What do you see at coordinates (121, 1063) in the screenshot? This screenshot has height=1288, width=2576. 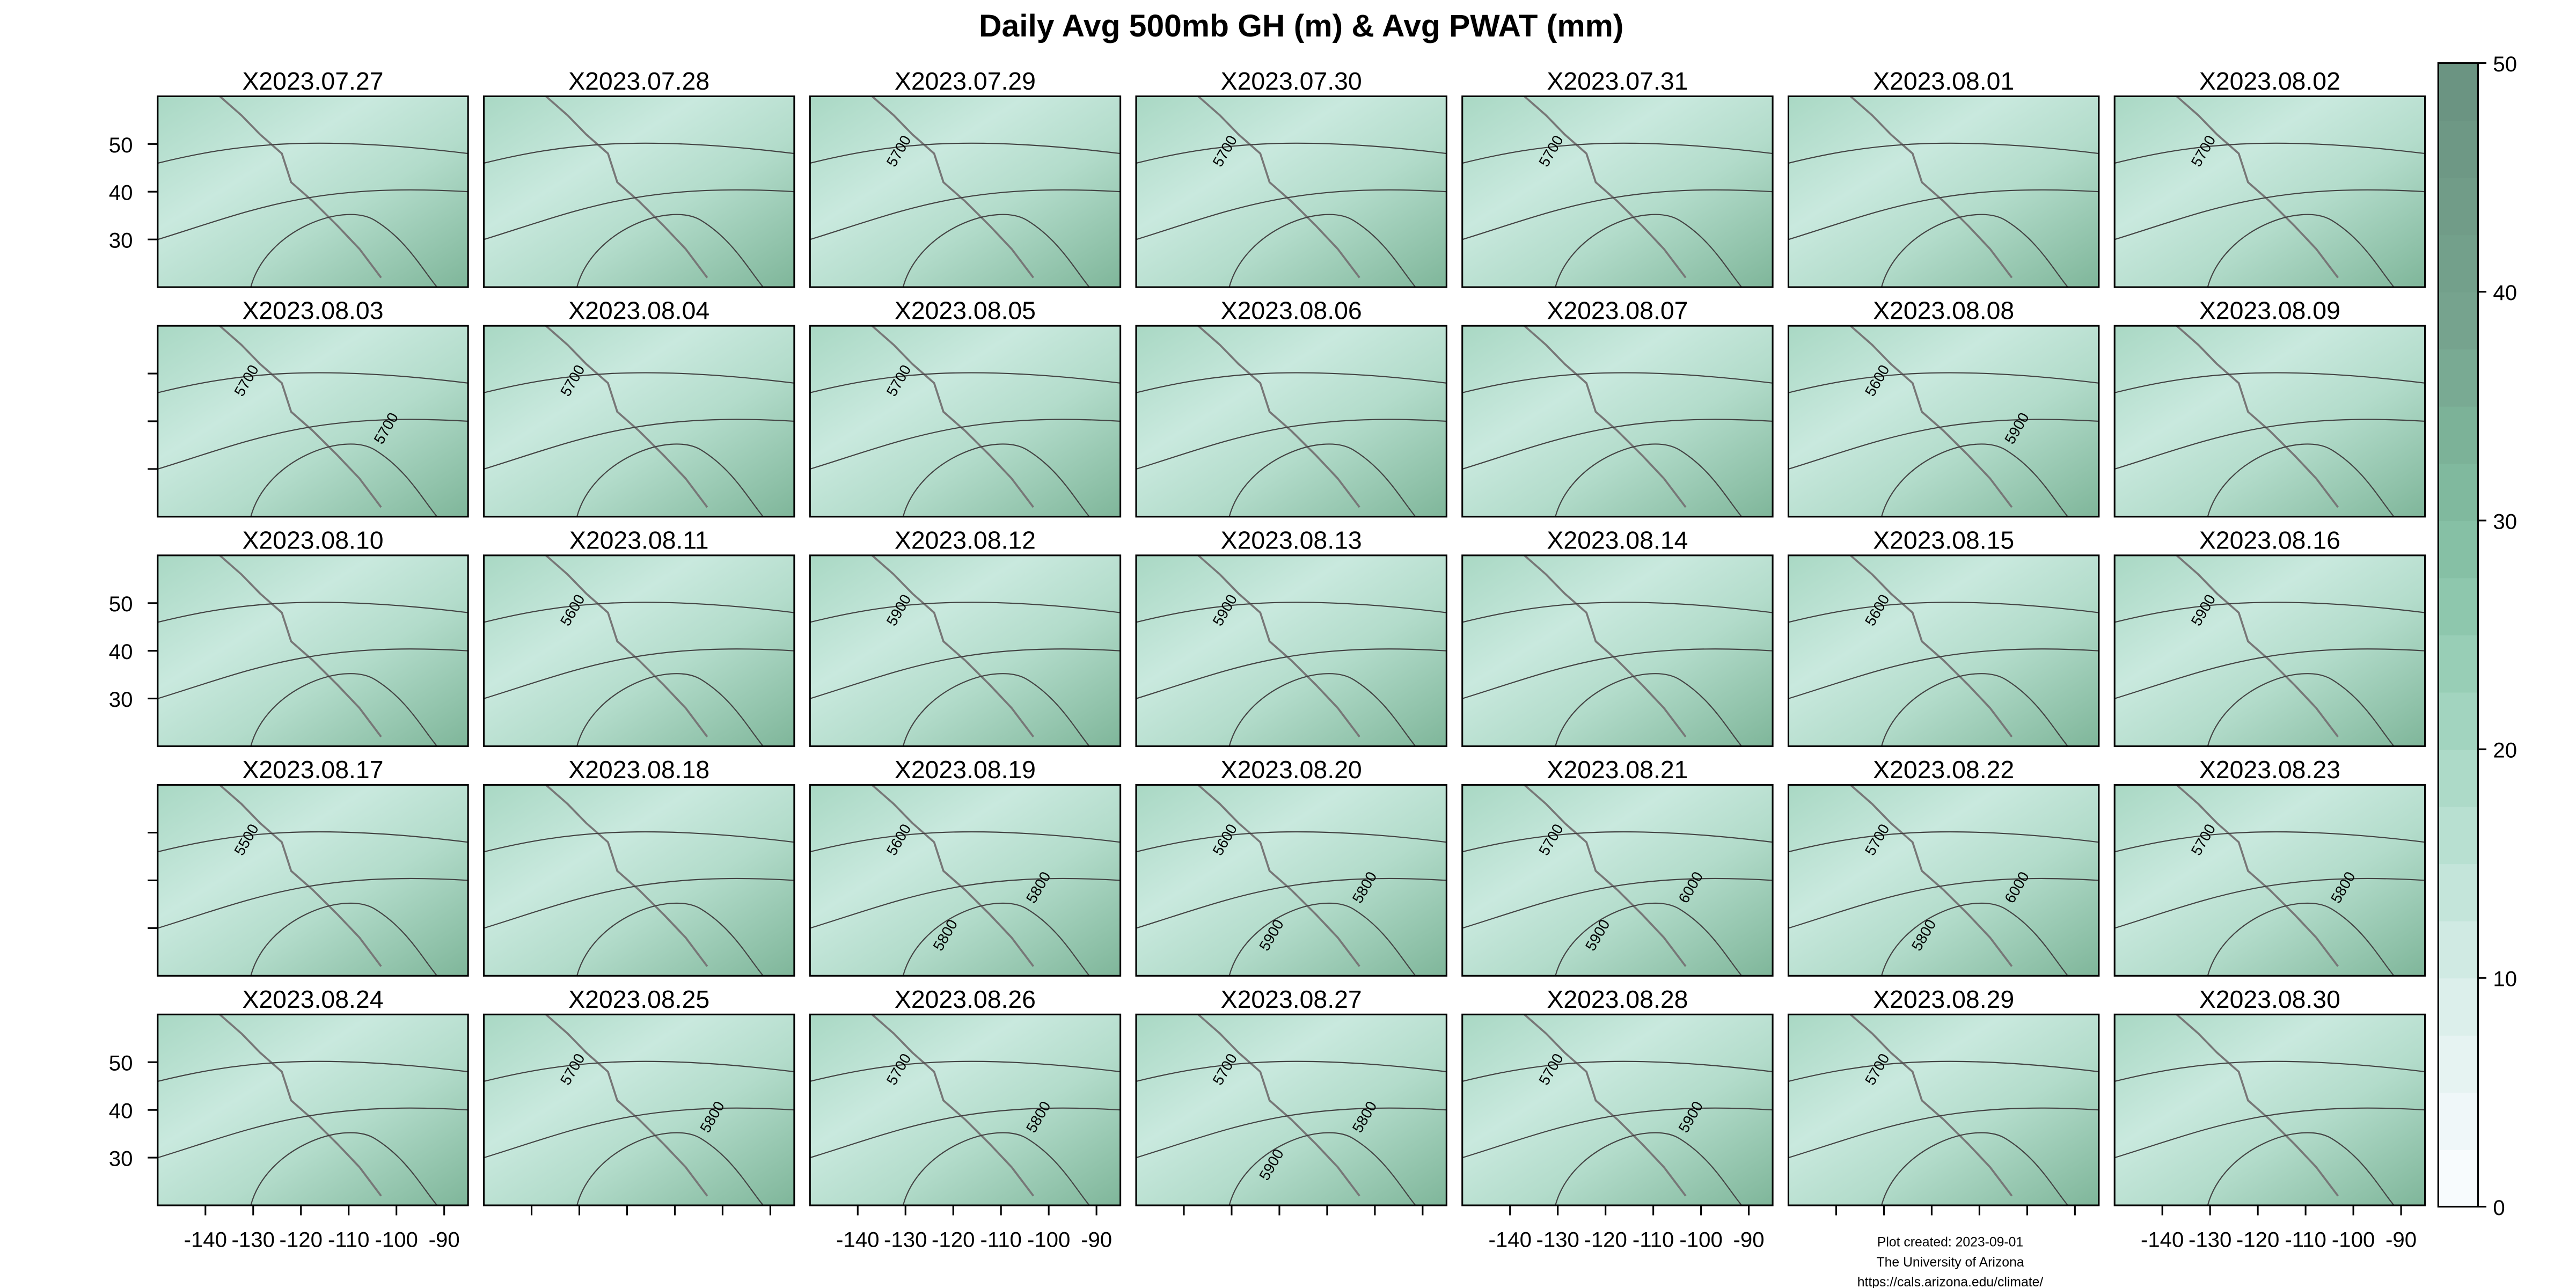 I see `y-tick-label: 50` at bounding box center [121, 1063].